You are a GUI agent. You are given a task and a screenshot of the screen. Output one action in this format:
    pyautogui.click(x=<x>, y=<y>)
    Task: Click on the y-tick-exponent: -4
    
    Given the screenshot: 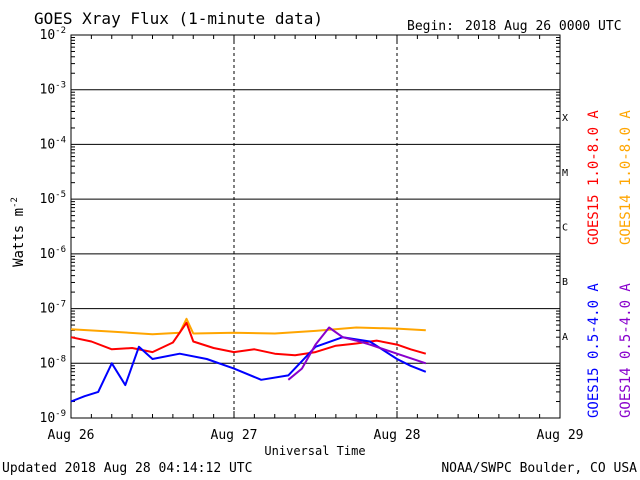 What is the action you would take?
    pyautogui.click(x=60, y=140)
    